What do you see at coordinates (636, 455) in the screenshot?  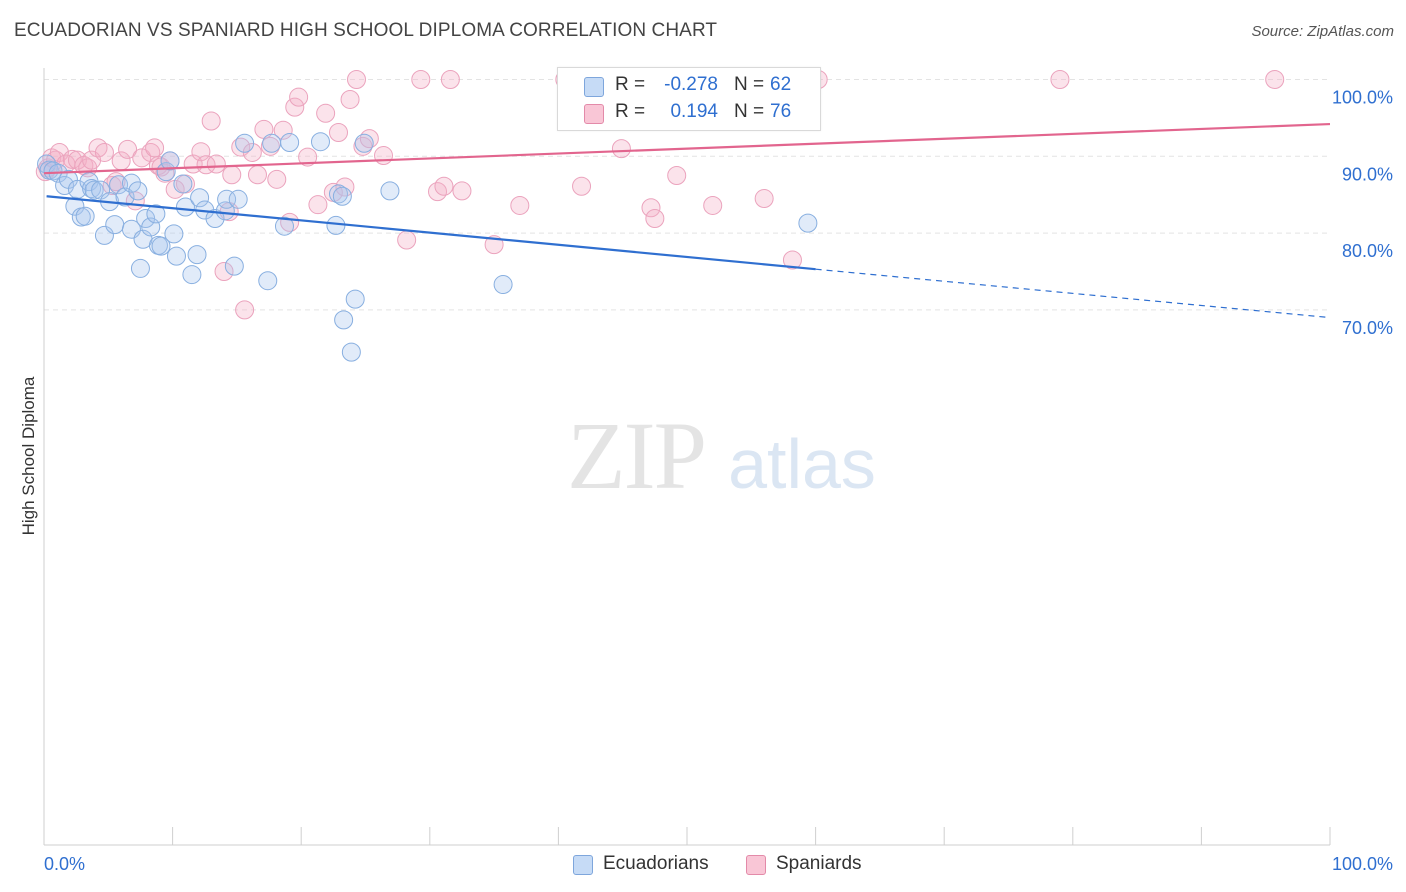 I see `watermark-zip: ZIP` at bounding box center [636, 455].